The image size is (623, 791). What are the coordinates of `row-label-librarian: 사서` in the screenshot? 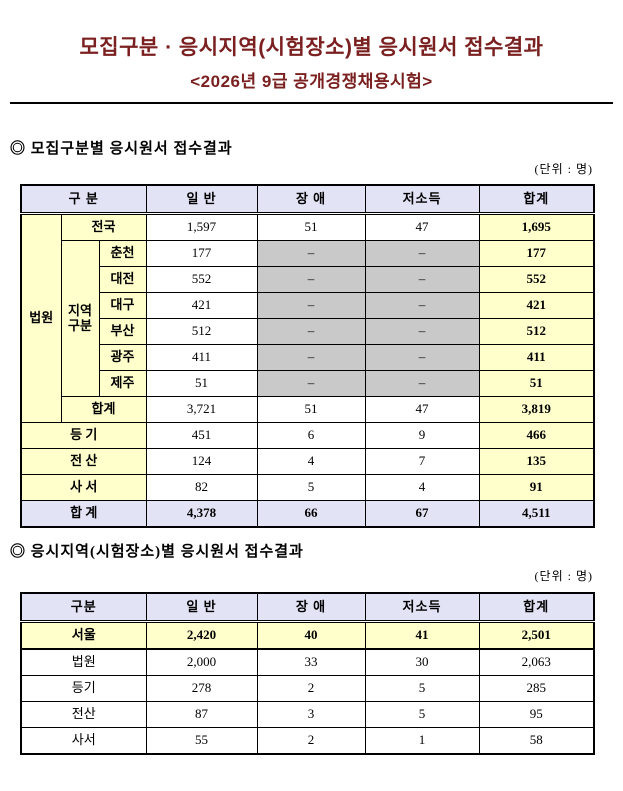 It's located at (83, 741).